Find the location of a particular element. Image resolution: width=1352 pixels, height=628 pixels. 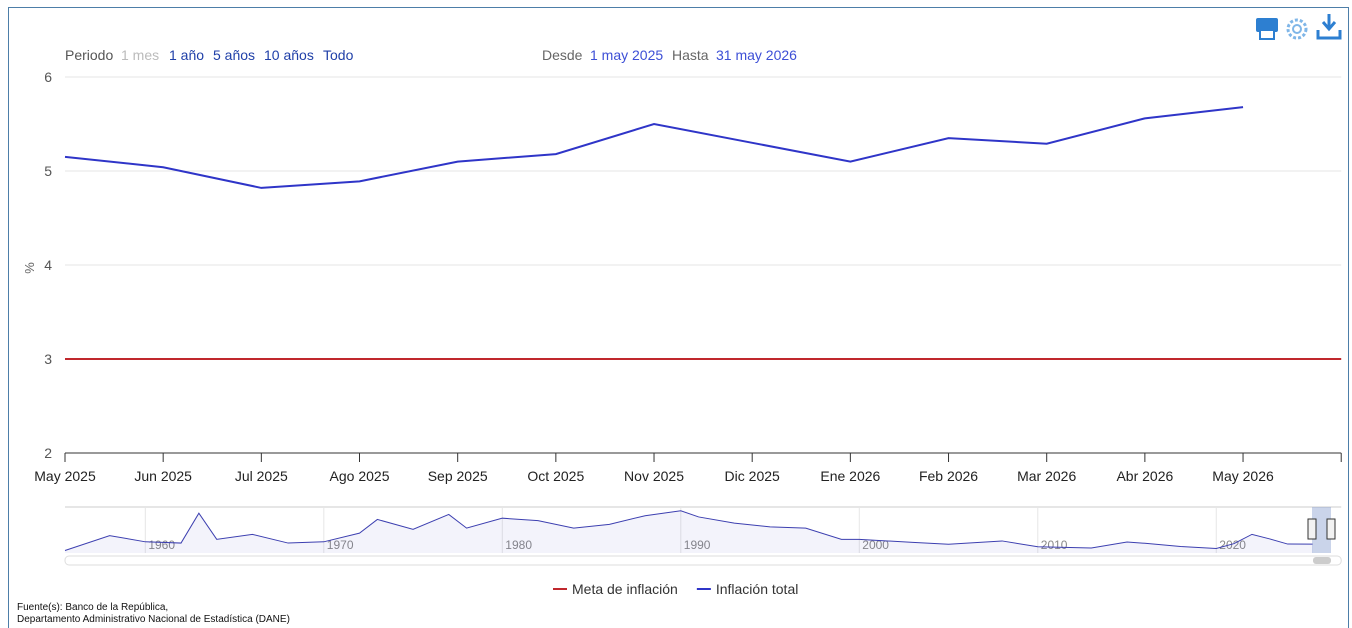

range-button: 1 año is located at coordinates (186, 55).